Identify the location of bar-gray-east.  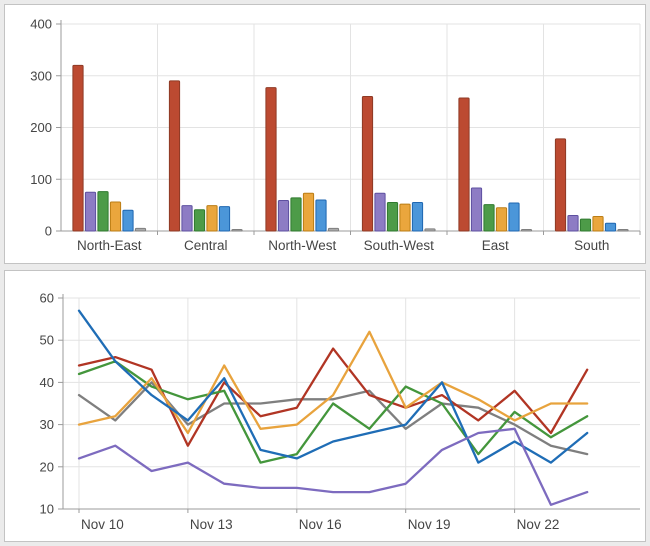
(526, 230).